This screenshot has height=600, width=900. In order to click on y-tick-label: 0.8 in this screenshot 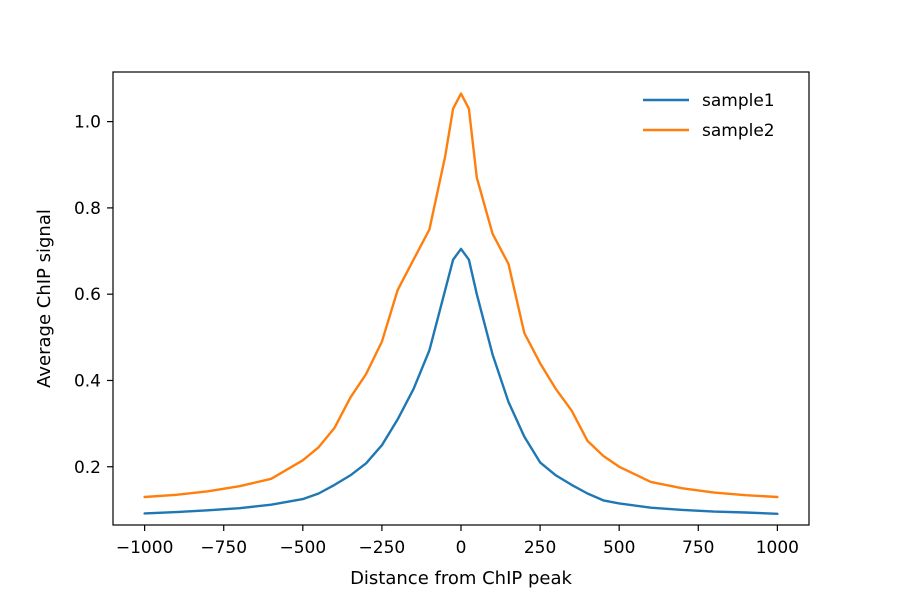, I will do `click(87, 209)`.